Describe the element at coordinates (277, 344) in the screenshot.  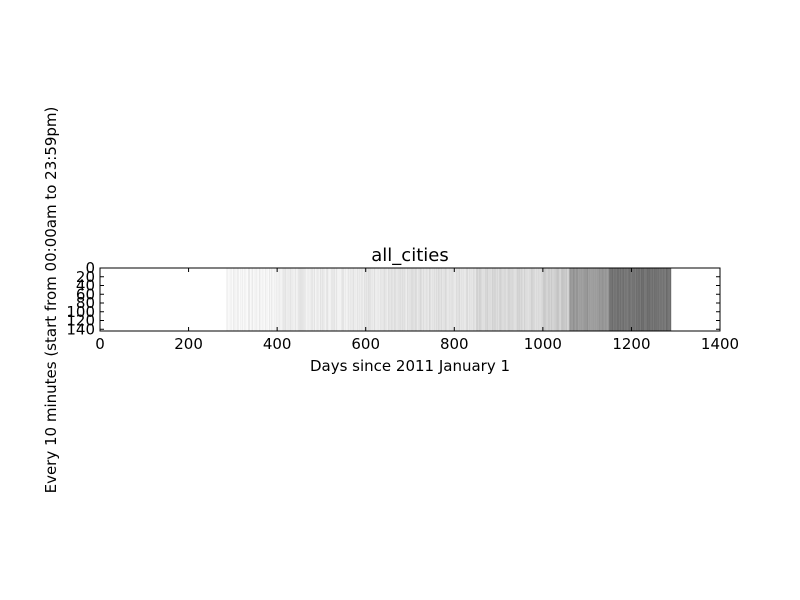
I see `x-tick-label: 400` at that location.